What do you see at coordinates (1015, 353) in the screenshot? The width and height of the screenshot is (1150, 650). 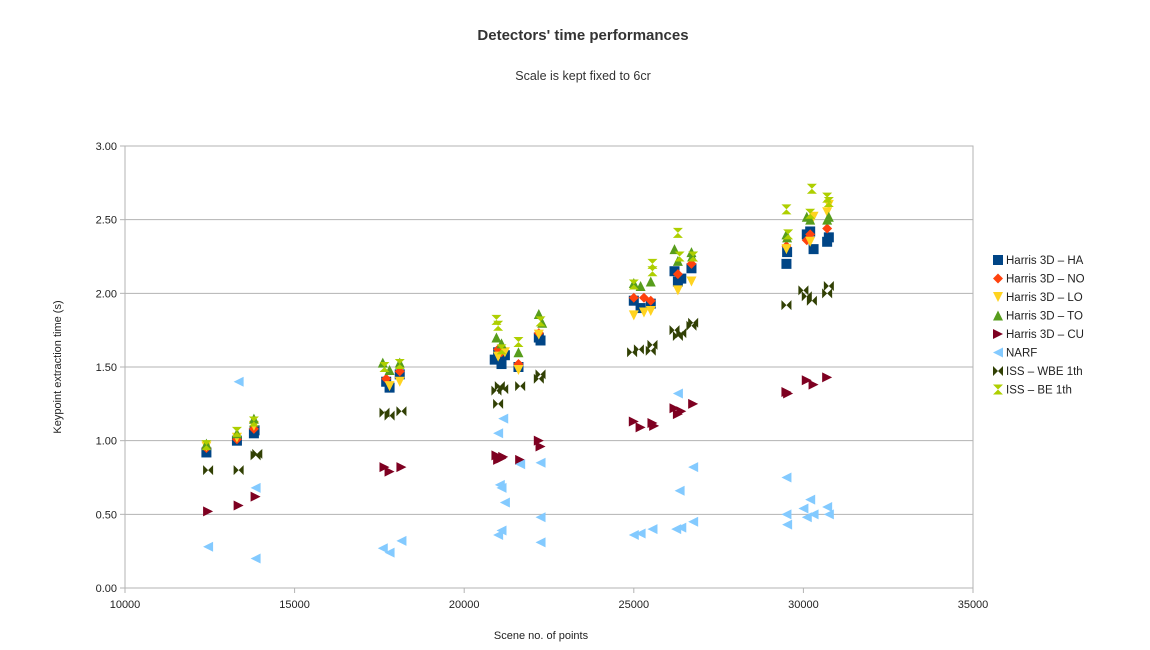 I see `legend-item: NARF` at bounding box center [1015, 353].